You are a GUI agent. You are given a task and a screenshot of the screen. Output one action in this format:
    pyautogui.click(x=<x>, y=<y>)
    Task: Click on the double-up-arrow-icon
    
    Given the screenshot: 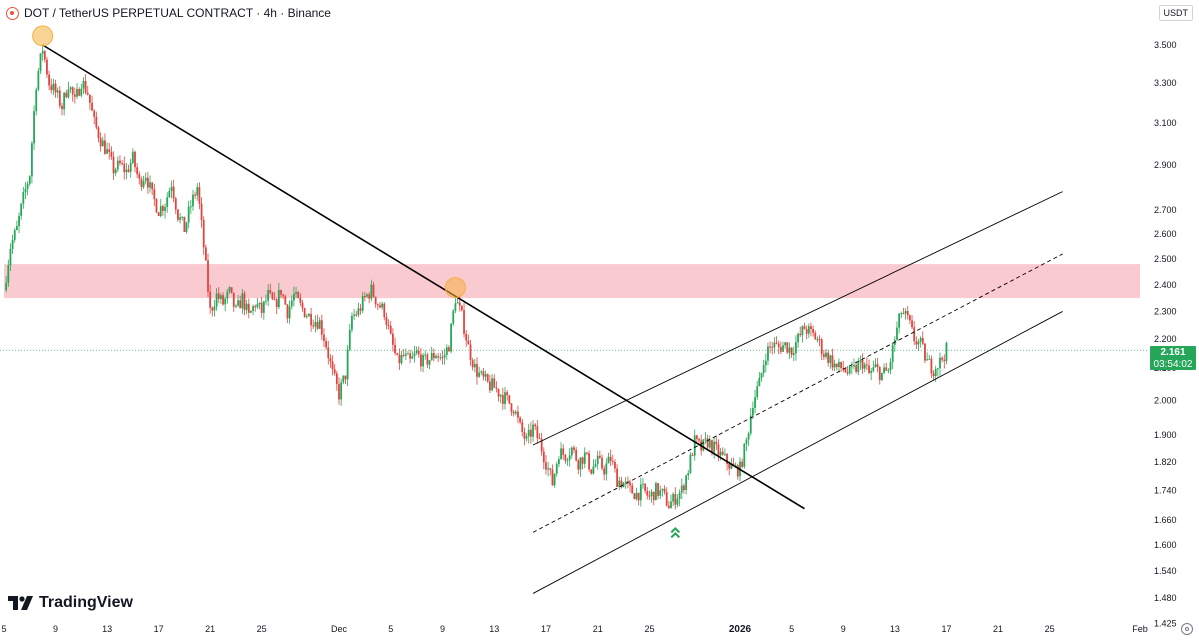 What is the action you would take?
    pyautogui.click(x=675, y=532)
    